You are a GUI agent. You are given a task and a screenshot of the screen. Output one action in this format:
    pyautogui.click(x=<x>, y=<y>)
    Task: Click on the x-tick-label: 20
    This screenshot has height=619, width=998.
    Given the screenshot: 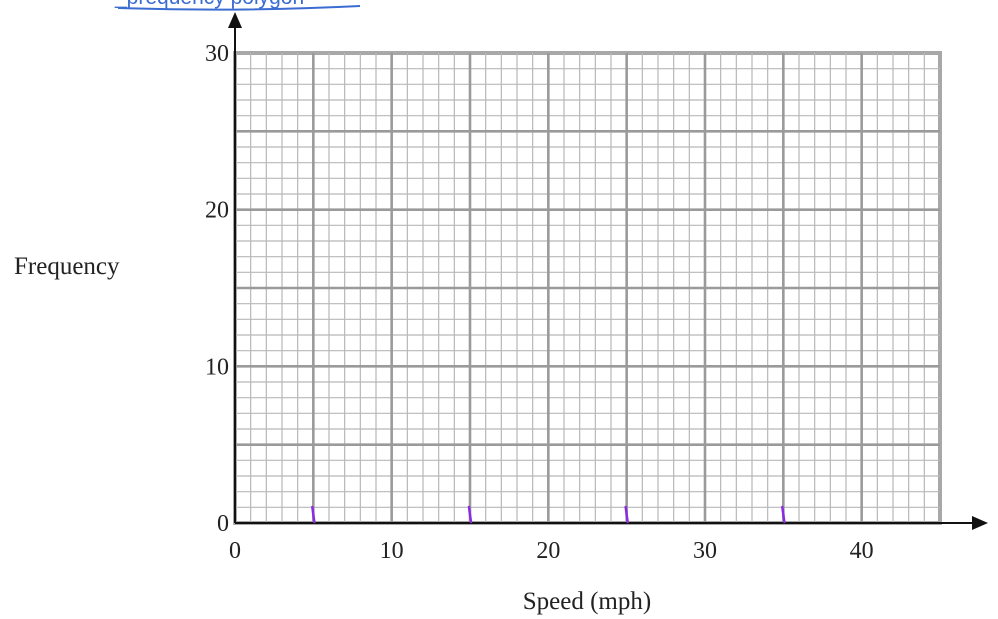 What is the action you would take?
    pyautogui.click(x=548, y=551)
    